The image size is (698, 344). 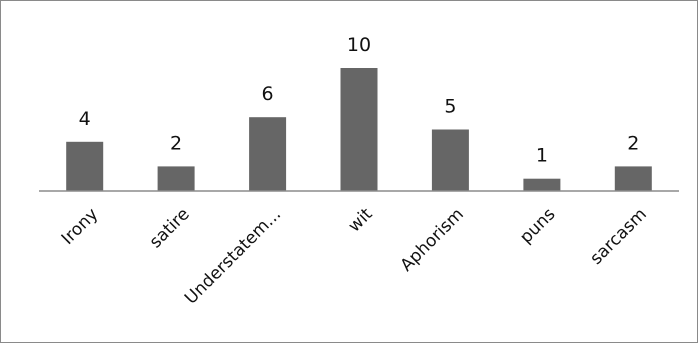 What do you see at coordinates (85, 119) in the screenshot?
I see `data-label-0: 4` at bounding box center [85, 119].